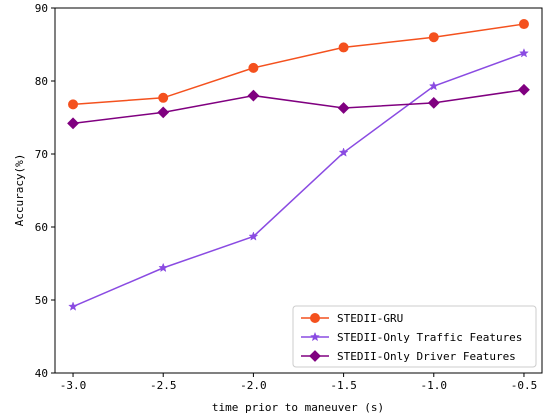 The width and height of the screenshot is (550, 418). I want to click on x-tick-label: -0.5, so click(524, 385).